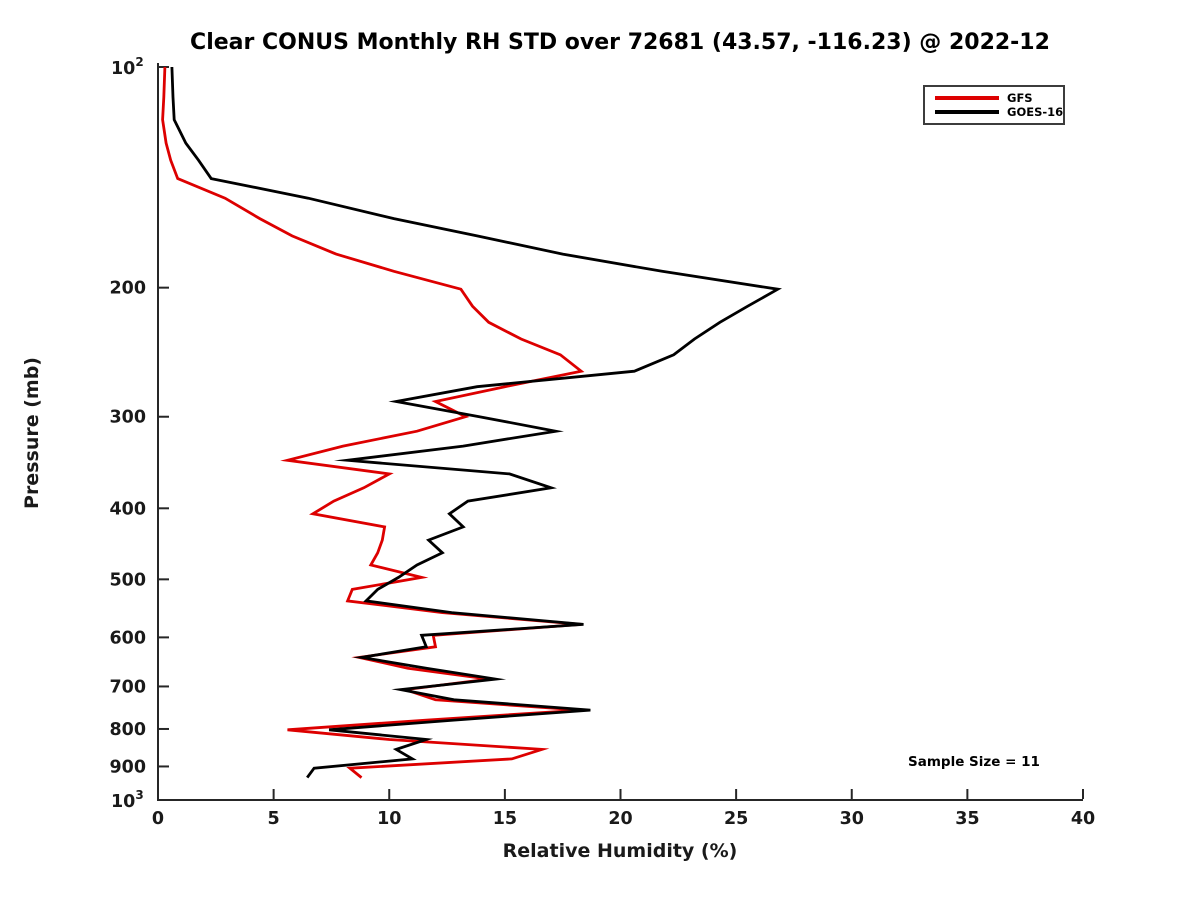  What do you see at coordinates (127, 580) in the screenshot?
I see `y-tick-label: 500` at bounding box center [127, 580].